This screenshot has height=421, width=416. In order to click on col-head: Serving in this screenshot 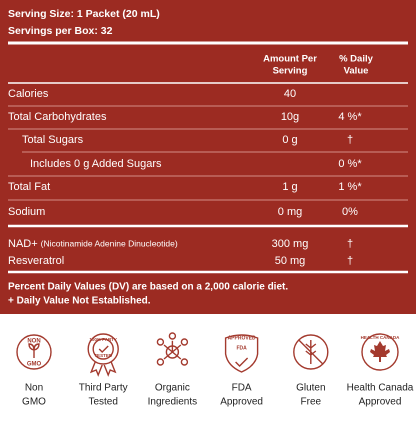, I will do `click(290, 71)`.